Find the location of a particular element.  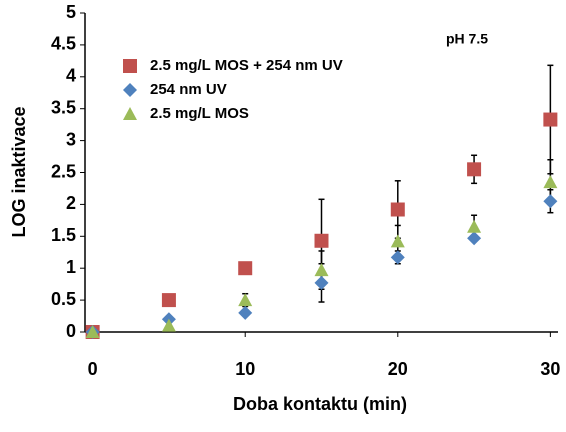

x-tick-label: 20 is located at coordinates (398, 369).